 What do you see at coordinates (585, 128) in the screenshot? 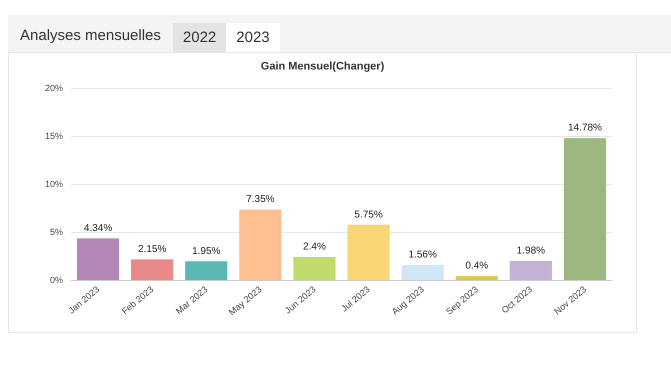
I see `data-label: 14.78%` at bounding box center [585, 128].